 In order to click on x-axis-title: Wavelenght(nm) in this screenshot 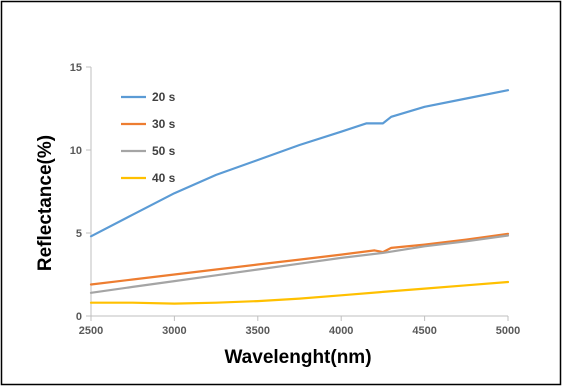, I will do `click(297, 357)`.